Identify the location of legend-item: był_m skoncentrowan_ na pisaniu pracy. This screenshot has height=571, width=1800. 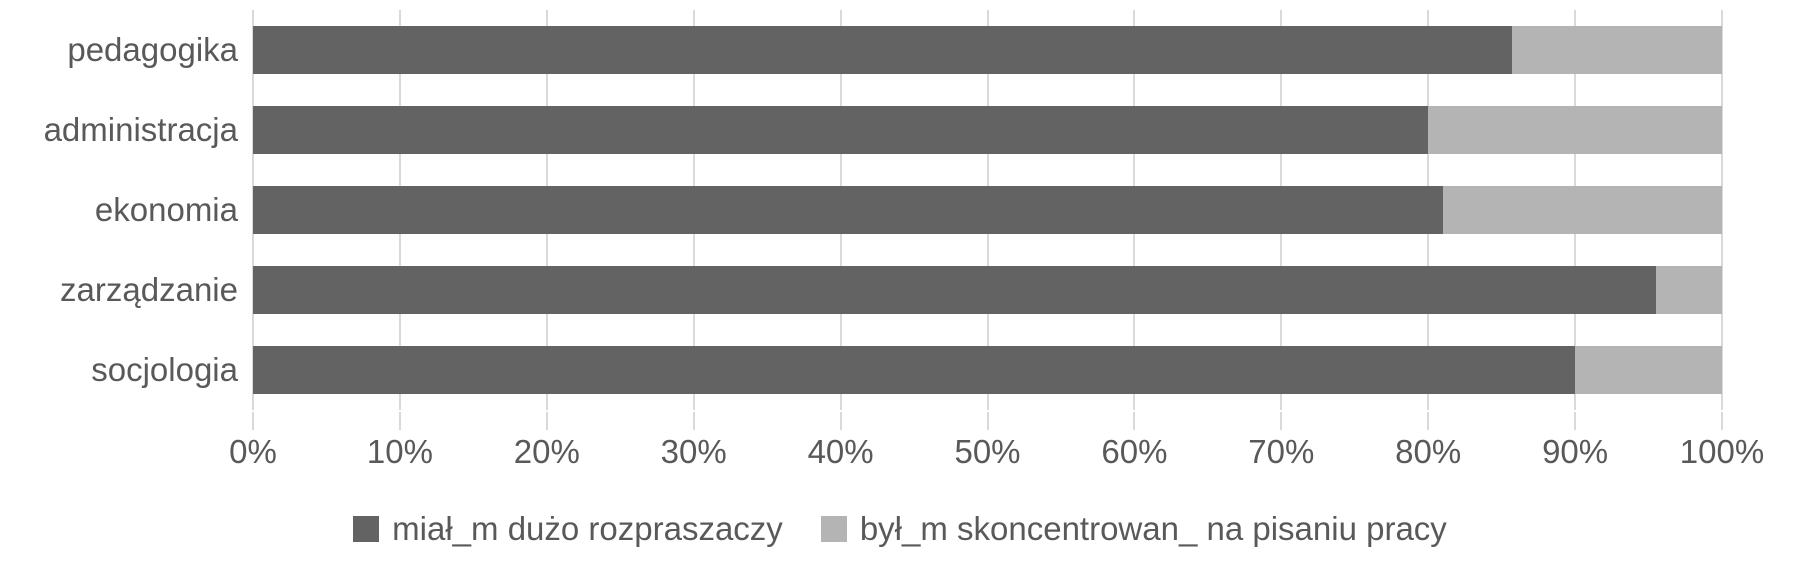
(1133, 529).